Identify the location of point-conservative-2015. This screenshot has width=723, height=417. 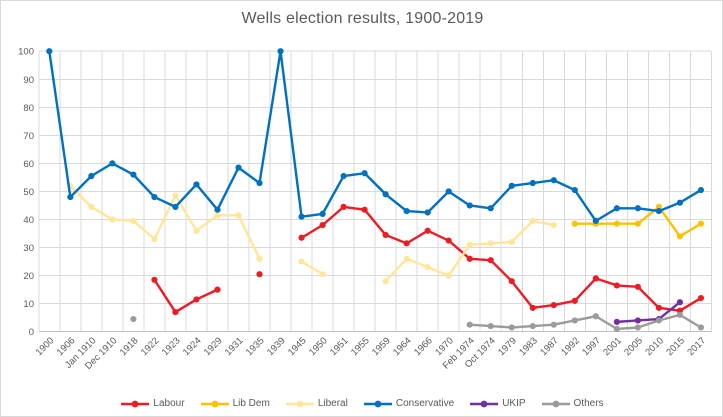
(680, 202).